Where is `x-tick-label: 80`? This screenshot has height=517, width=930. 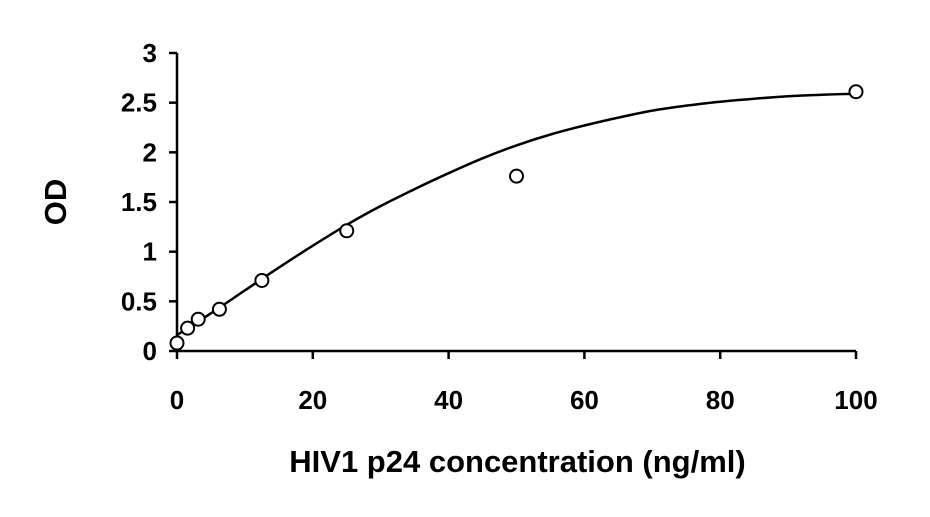
x-tick-label: 80 is located at coordinates (720, 400).